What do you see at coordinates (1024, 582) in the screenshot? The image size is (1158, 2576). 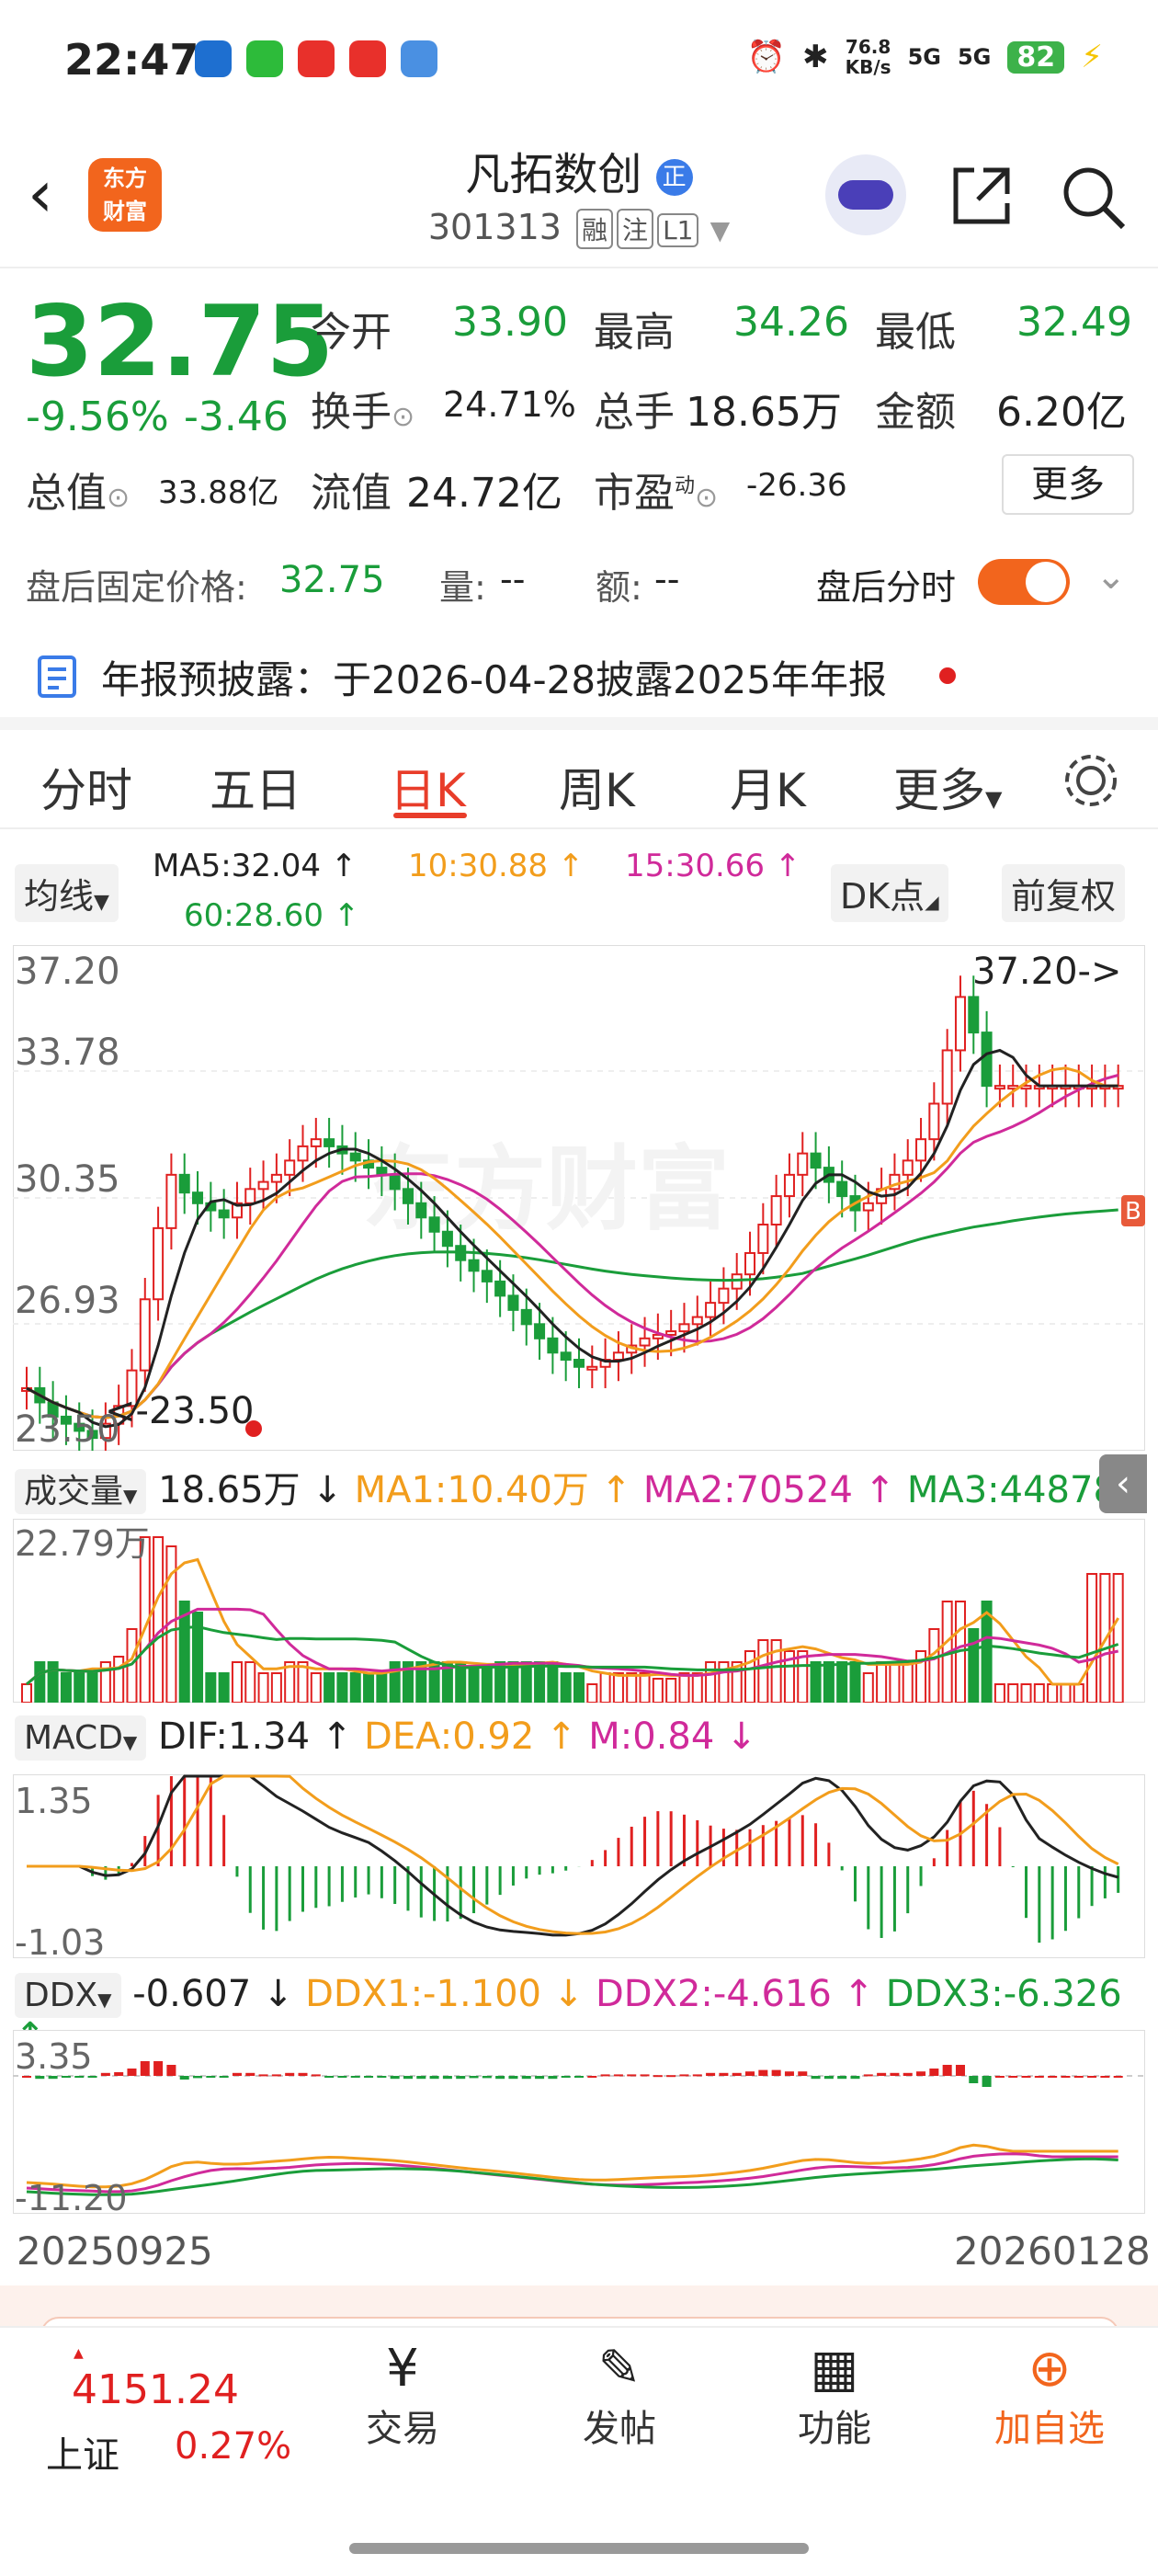 I see `after-hours-toggle` at bounding box center [1024, 582].